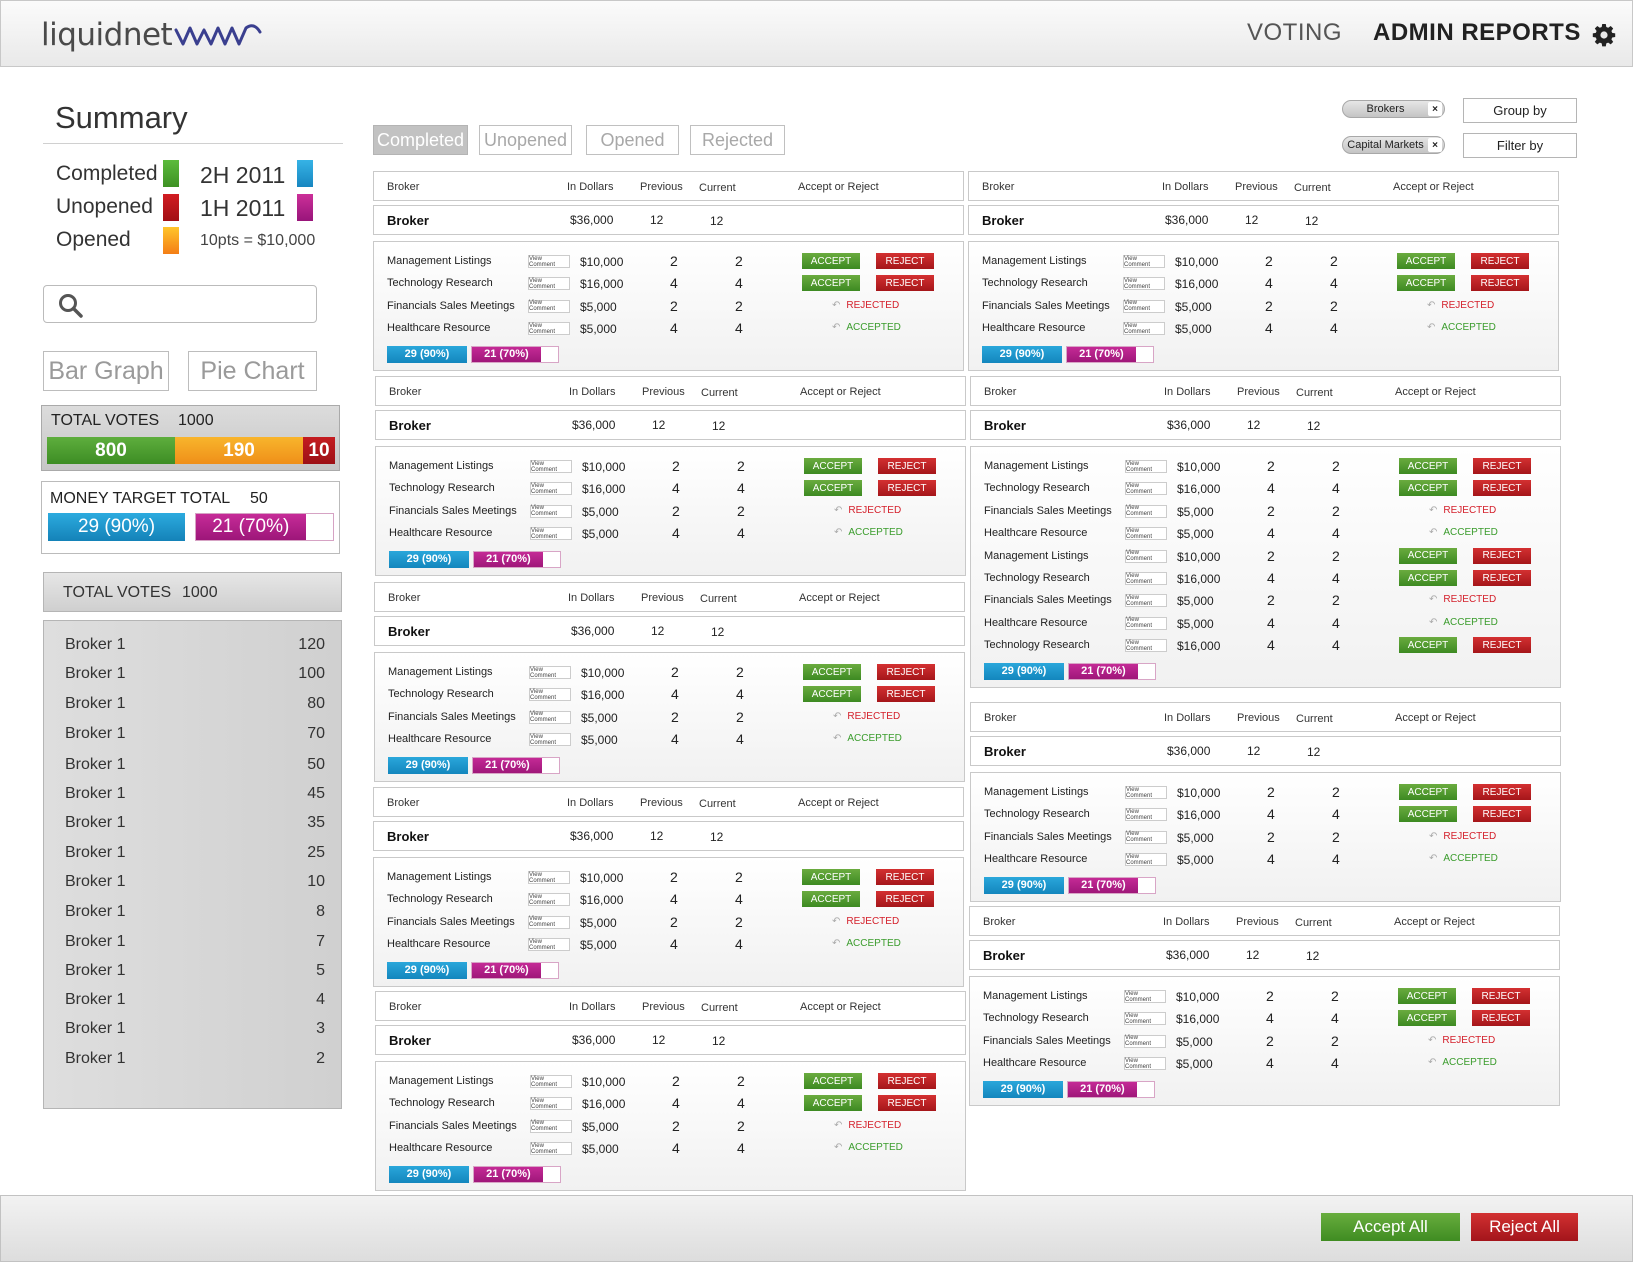 The height and width of the screenshot is (1276, 1651). What do you see at coordinates (1295, 32) in the screenshot?
I see `nav-voting: VOTING` at bounding box center [1295, 32].